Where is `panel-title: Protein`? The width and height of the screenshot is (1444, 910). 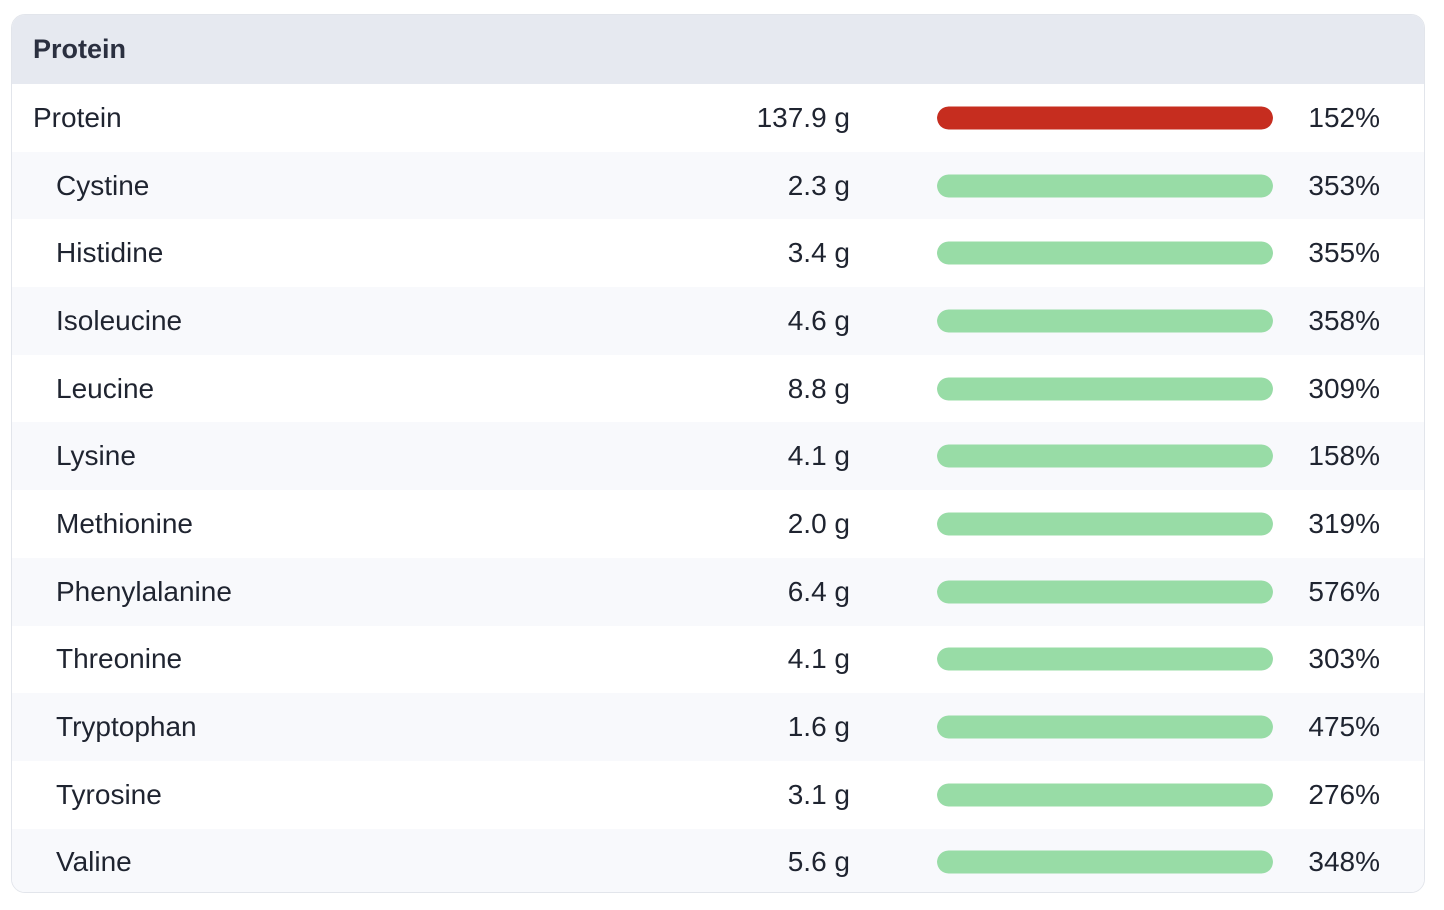
panel-title: Protein is located at coordinates (80, 49).